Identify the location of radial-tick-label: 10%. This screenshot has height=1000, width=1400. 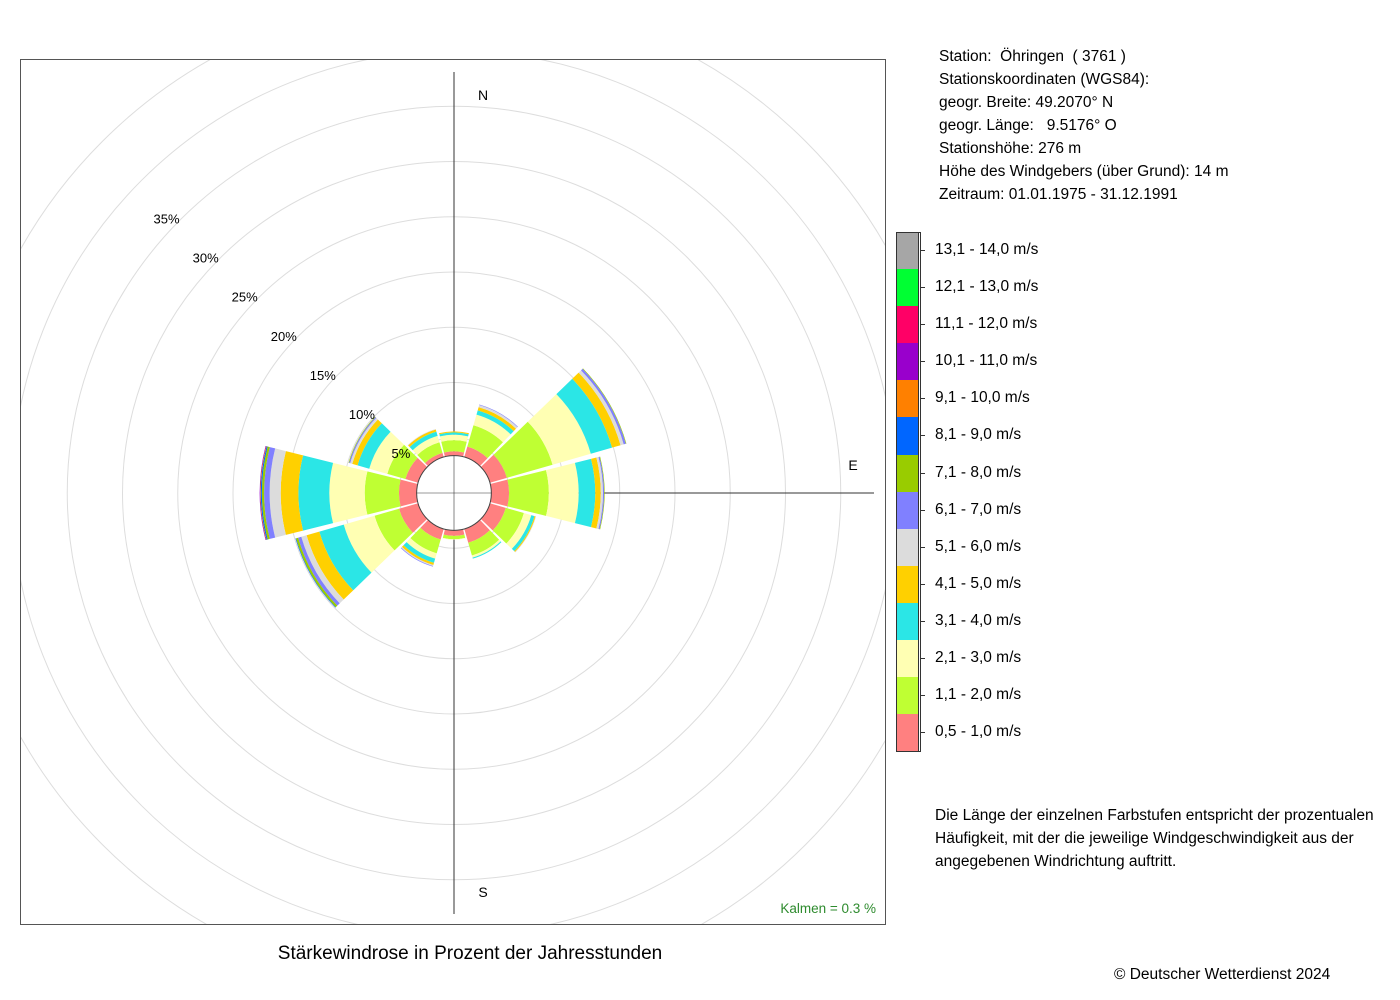
(362, 414).